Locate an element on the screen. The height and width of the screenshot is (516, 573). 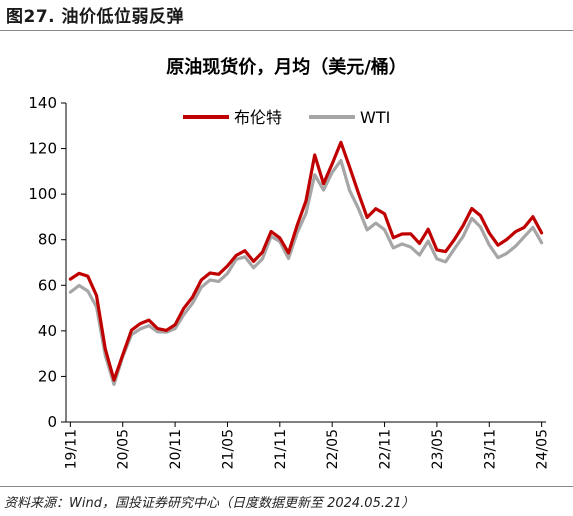
legend-label: WTI is located at coordinates (375, 117).